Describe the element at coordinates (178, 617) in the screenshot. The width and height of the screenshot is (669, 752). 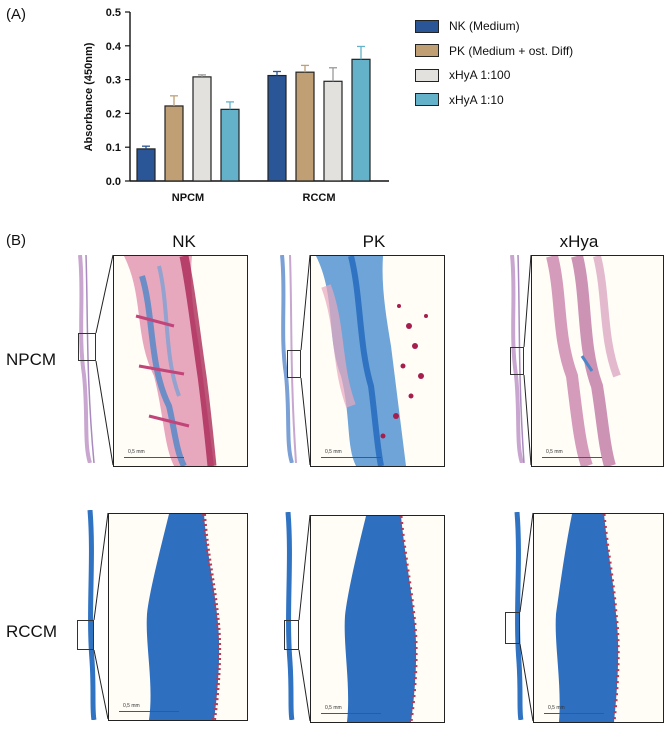
I see `rccm-nk-zoom: 0,5 mm` at that location.